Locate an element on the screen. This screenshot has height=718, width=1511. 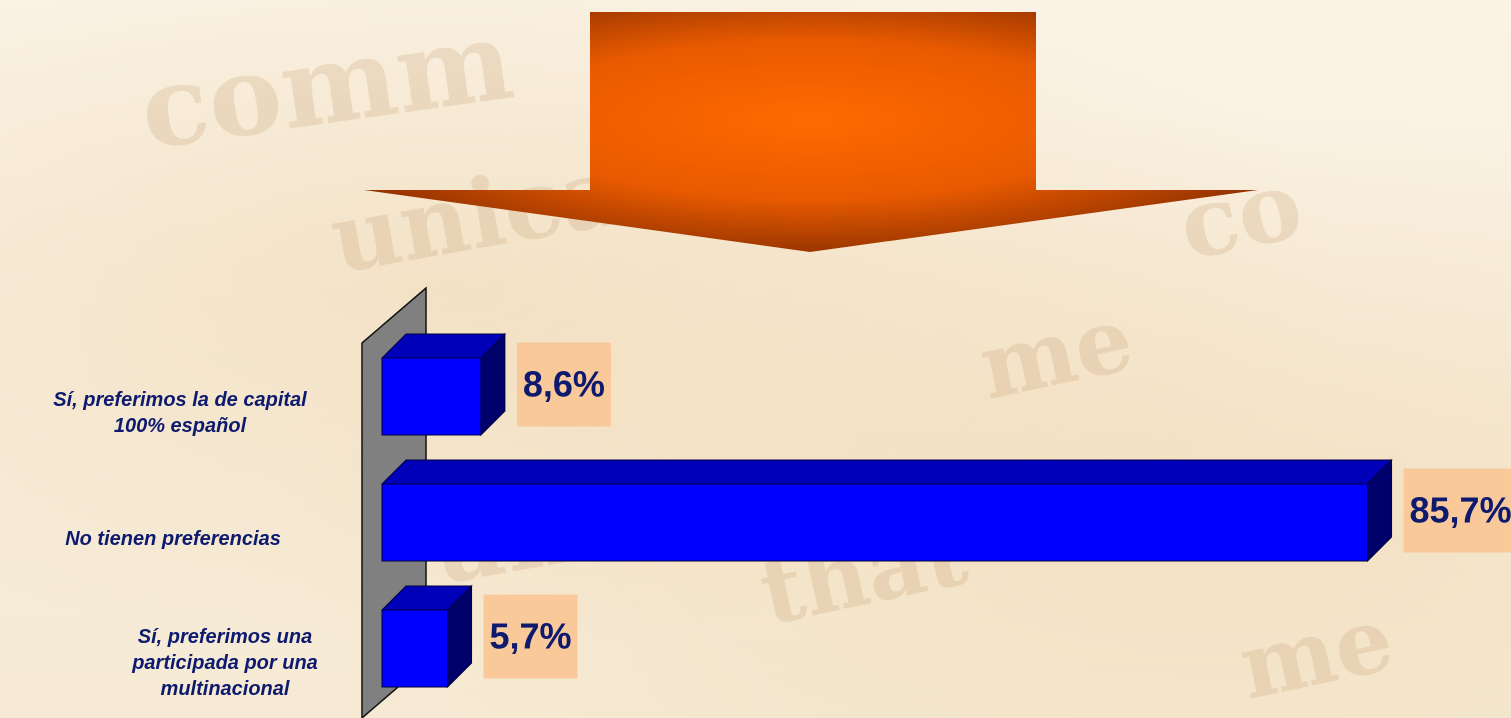
category-label-line: multinacional is located at coordinates (225, 689).